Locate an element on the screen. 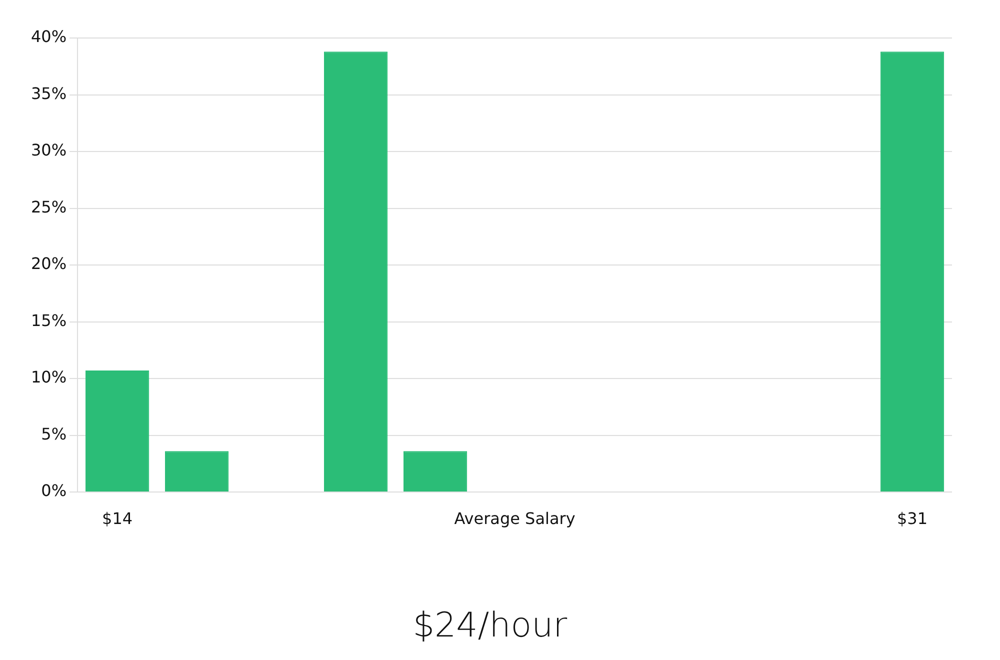 The height and width of the screenshot is (660, 1000). y-tick-label: 0% is located at coordinates (54, 490).